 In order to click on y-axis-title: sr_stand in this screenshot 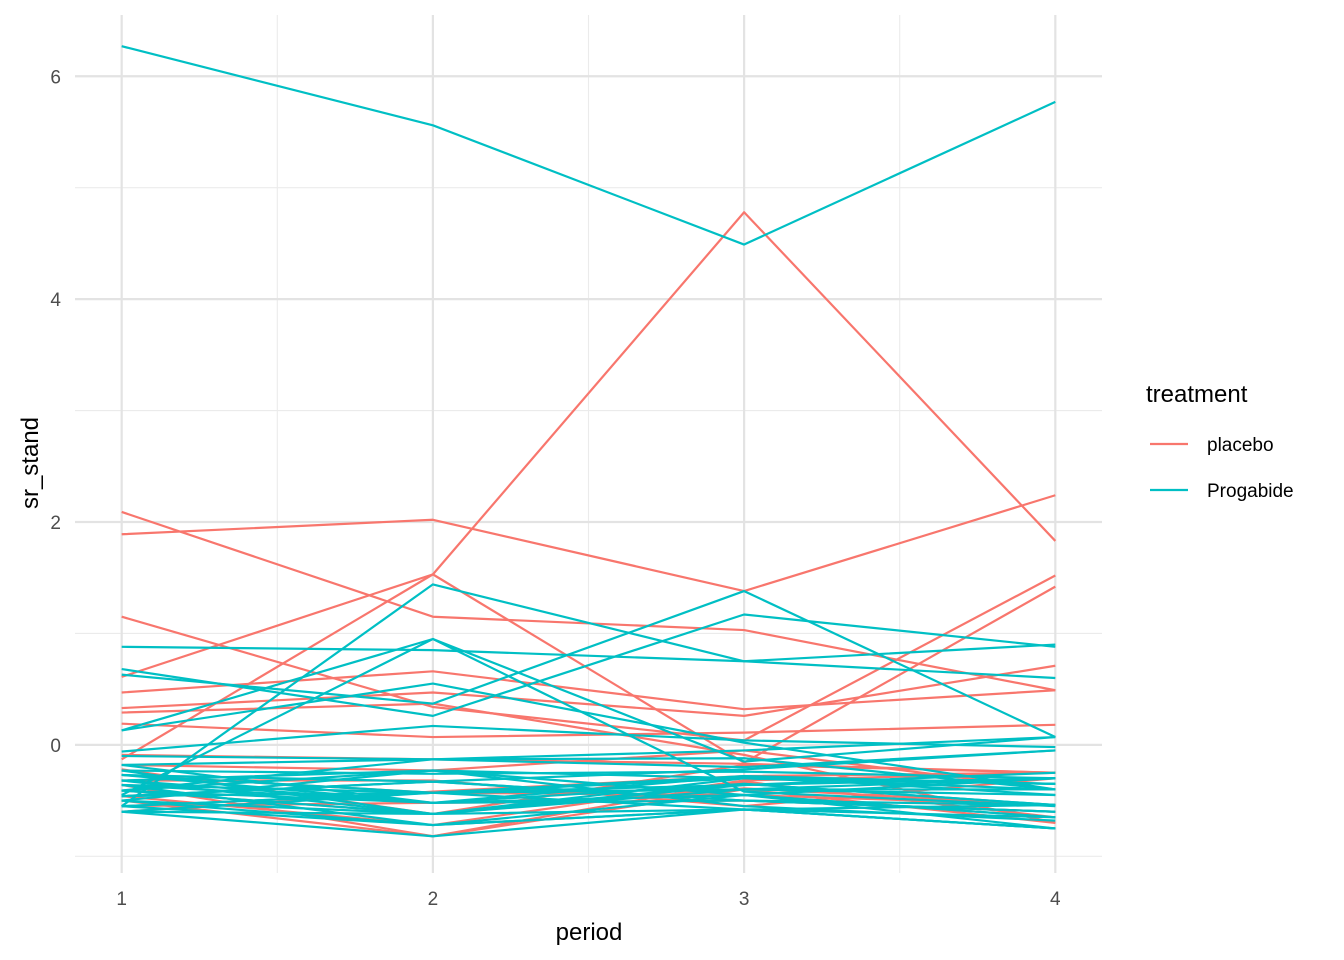, I will do `click(30, 463)`.